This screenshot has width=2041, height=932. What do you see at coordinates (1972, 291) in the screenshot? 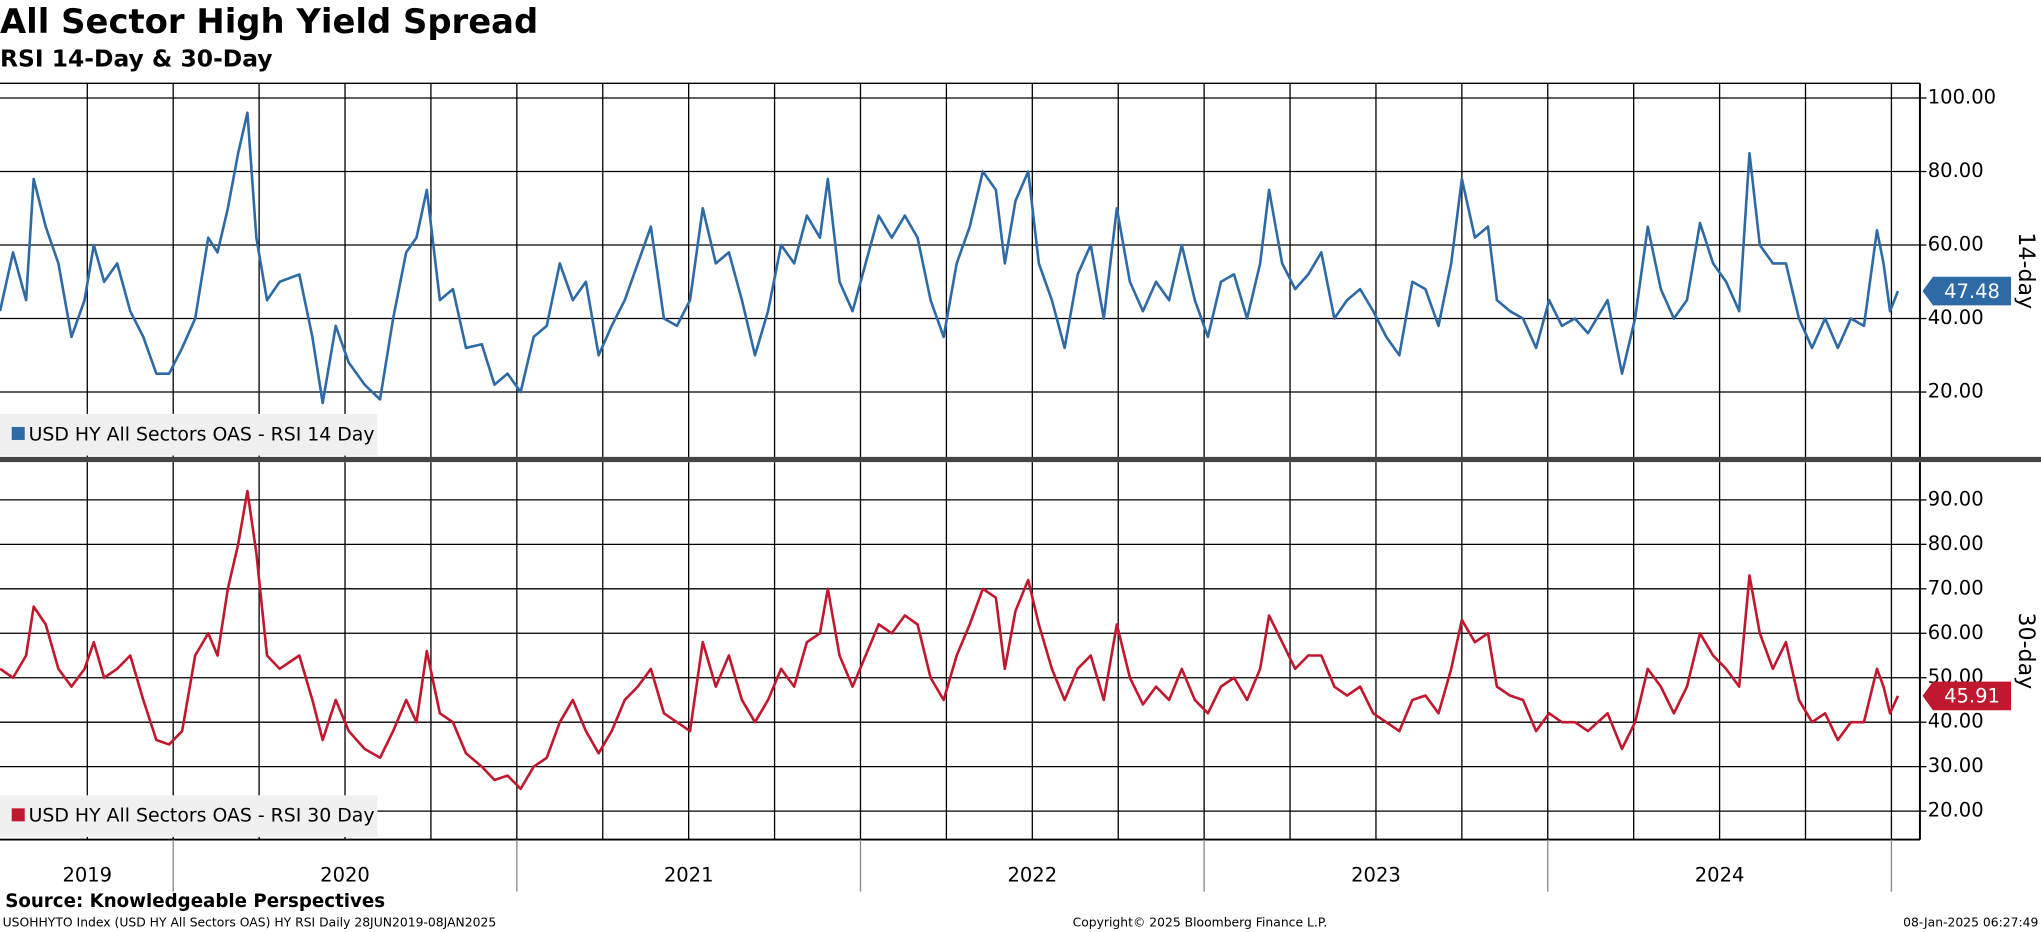
I see `last-value-label: 47.48` at bounding box center [1972, 291].